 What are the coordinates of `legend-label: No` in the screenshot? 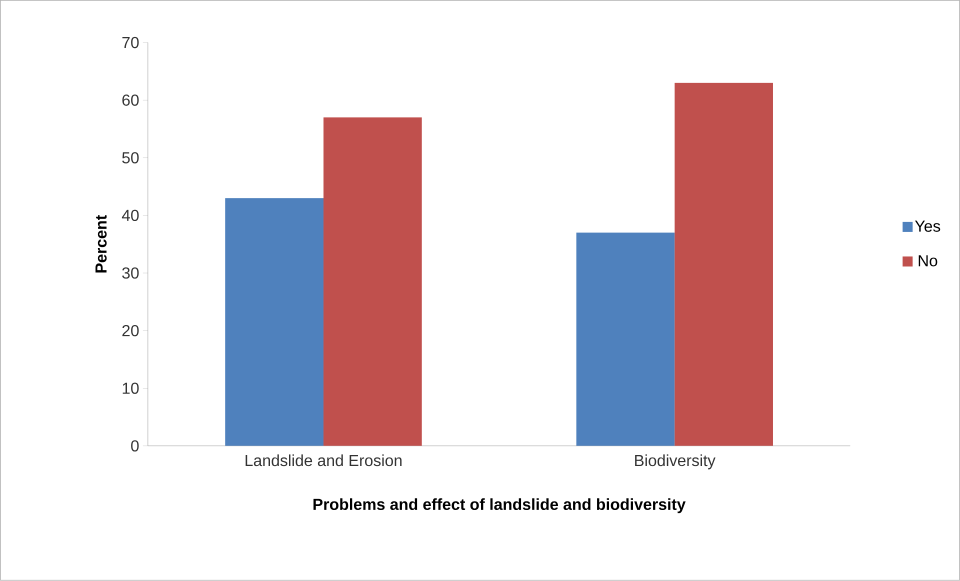 It's located at (928, 261).